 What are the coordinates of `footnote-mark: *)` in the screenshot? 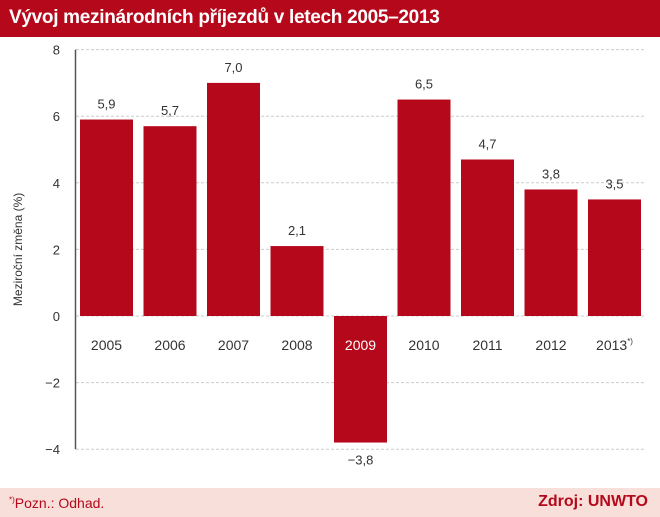 It's located at (12, 500).